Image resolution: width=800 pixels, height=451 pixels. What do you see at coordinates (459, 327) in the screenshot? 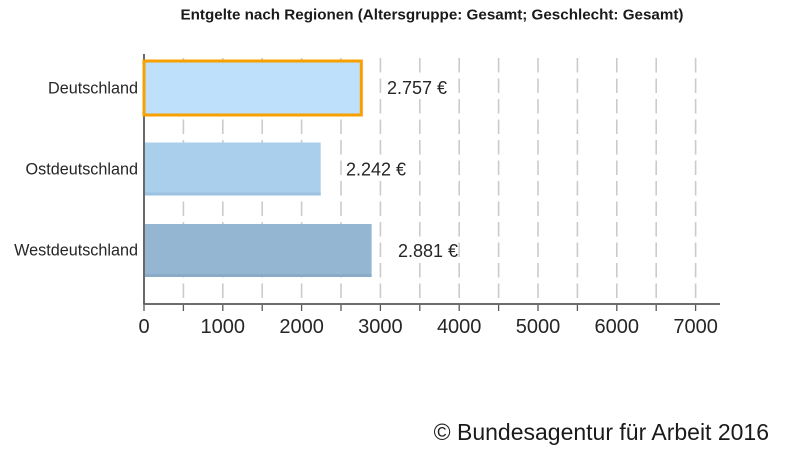
I see `svg-text: 4000` at bounding box center [459, 327].